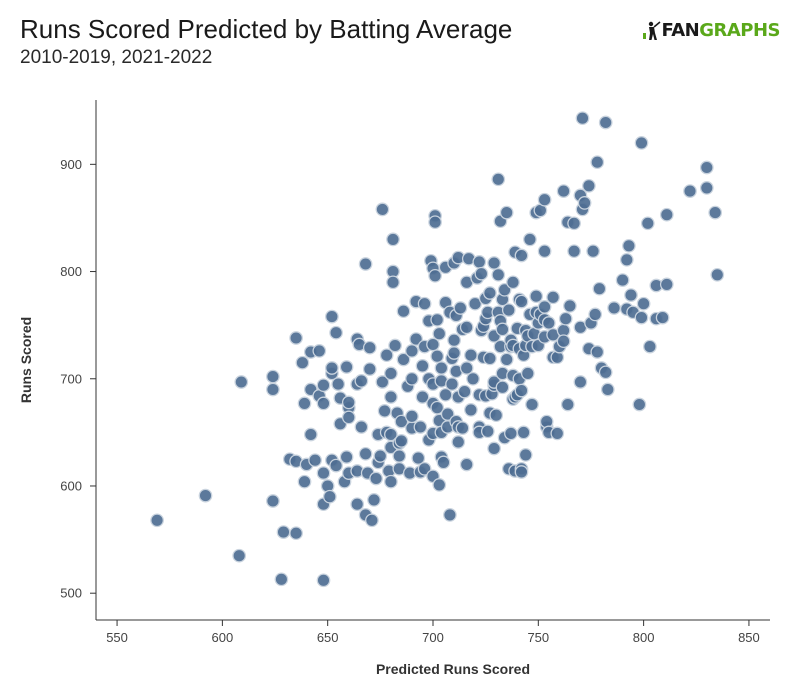  What do you see at coordinates (71, 485) in the screenshot?
I see `y-tick-label: 600` at bounding box center [71, 485].